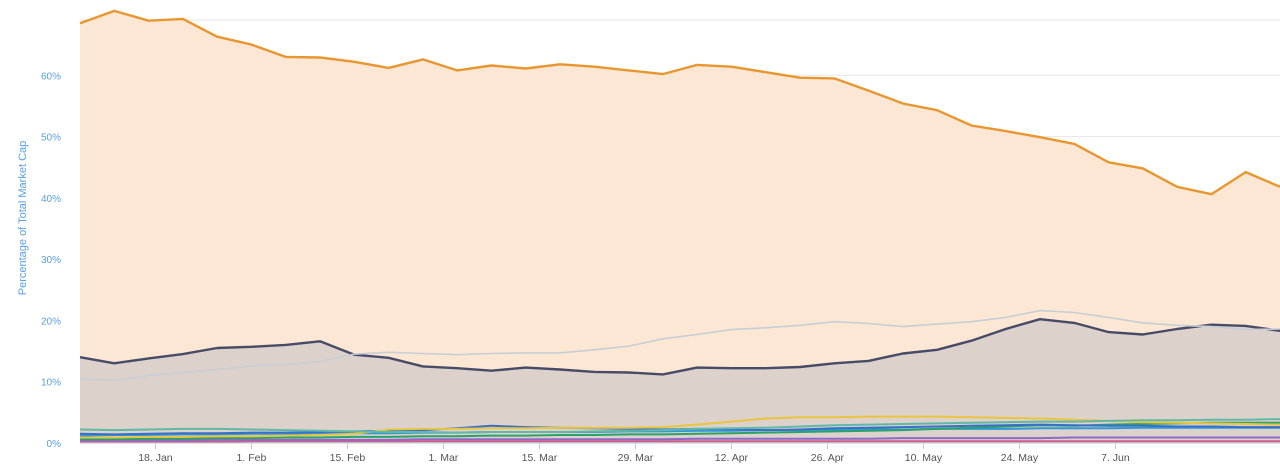 The height and width of the screenshot is (476, 1280). I want to click on x-tick-label: 29. Mar, so click(636, 458).